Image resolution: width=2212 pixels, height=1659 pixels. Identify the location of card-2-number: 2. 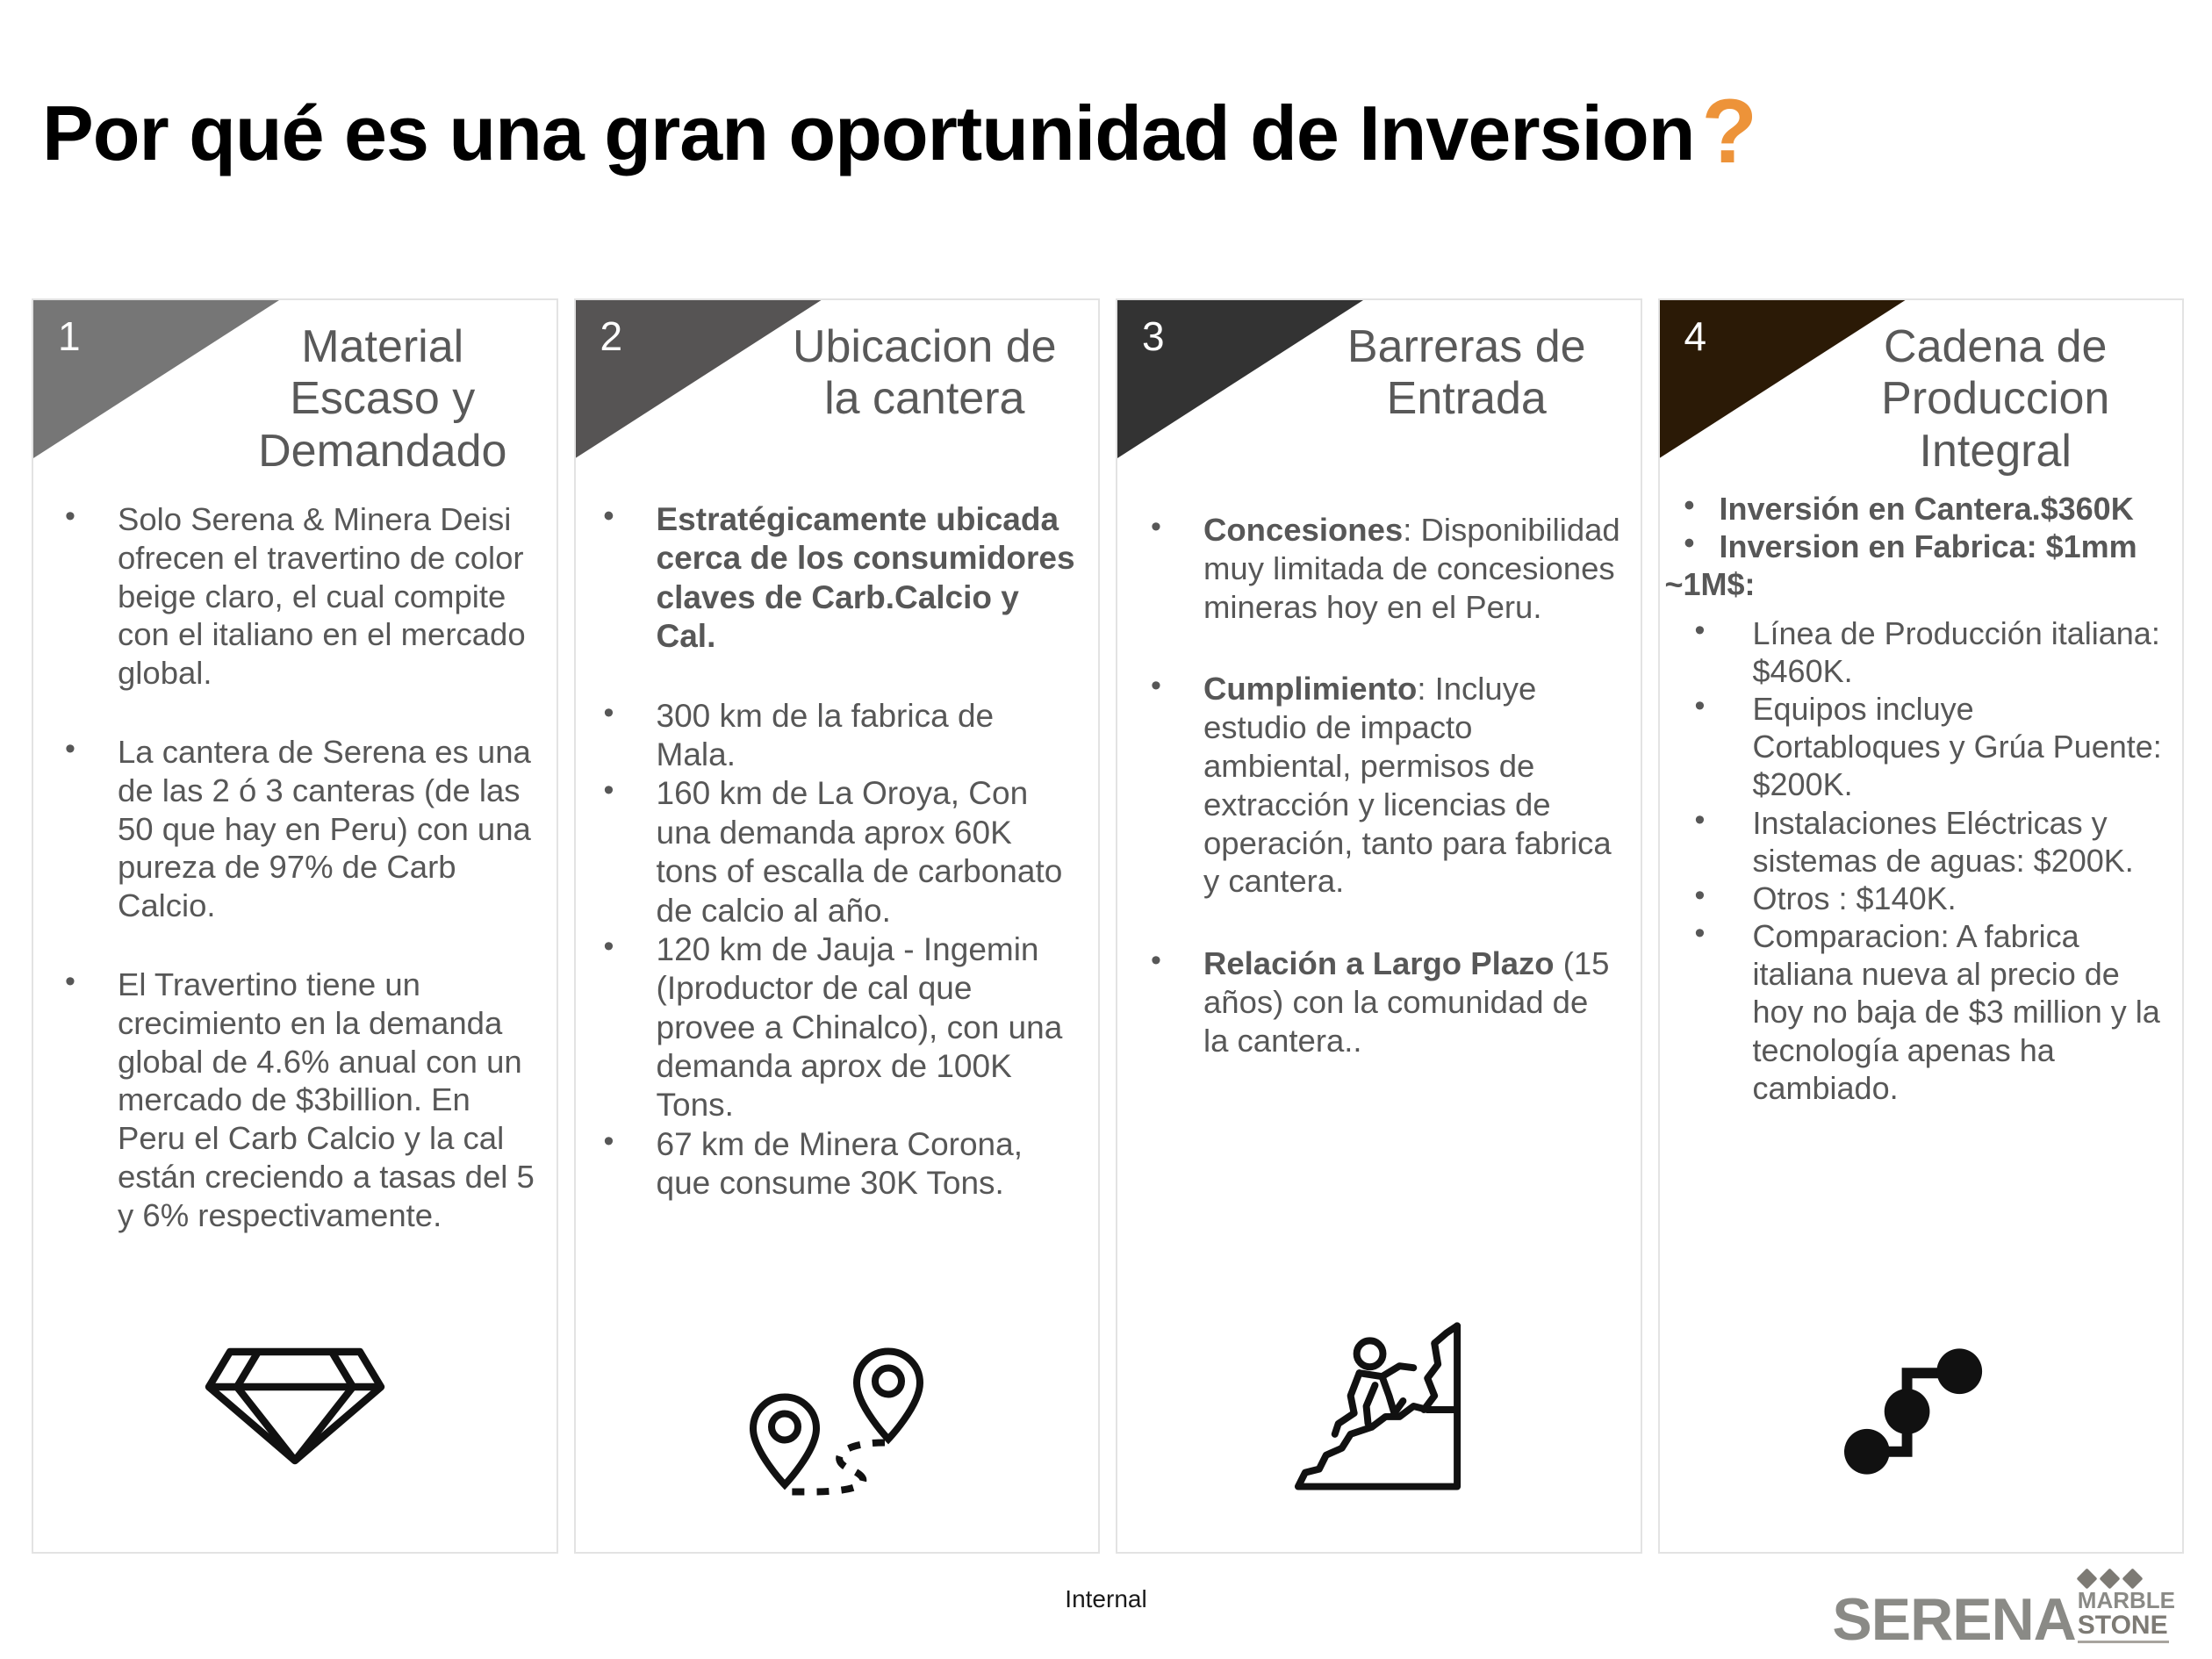
(612, 337).